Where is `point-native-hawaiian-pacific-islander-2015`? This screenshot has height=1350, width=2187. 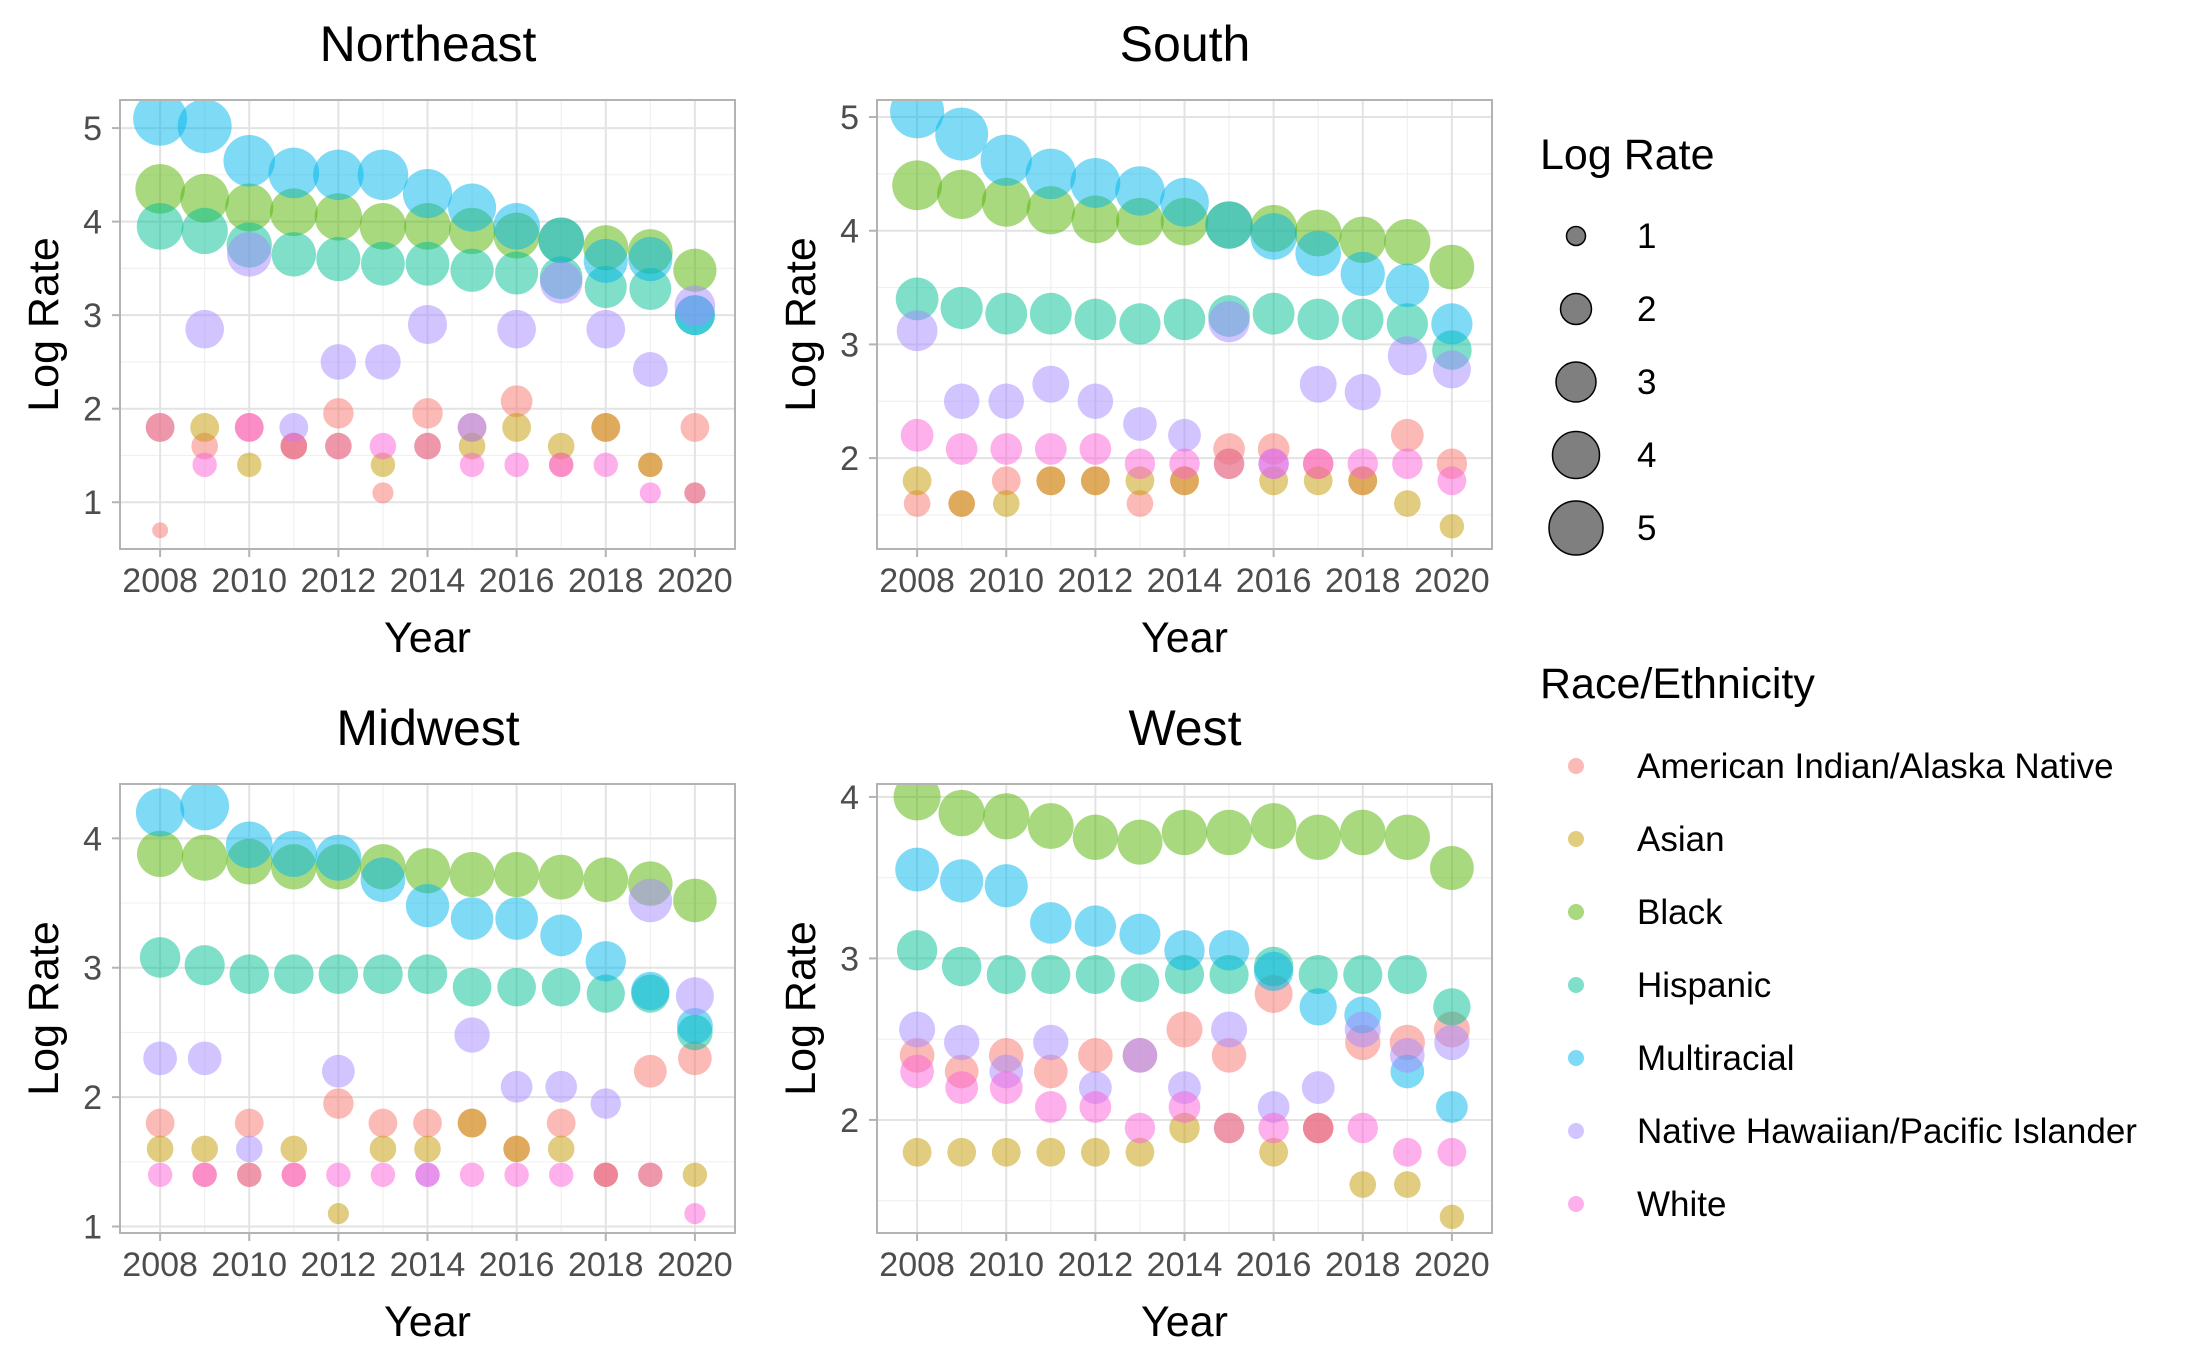 point-native-hawaiian-pacific-islander-2015 is located at coordinates (472, 427).